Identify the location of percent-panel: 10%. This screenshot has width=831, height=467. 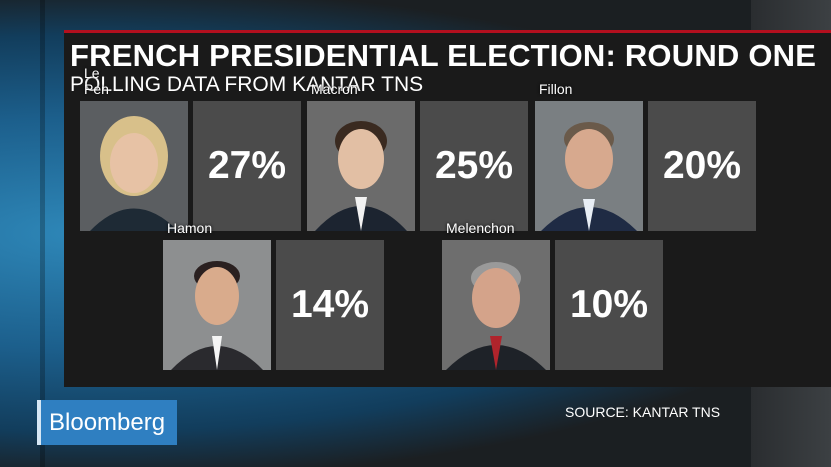
(609, 305).